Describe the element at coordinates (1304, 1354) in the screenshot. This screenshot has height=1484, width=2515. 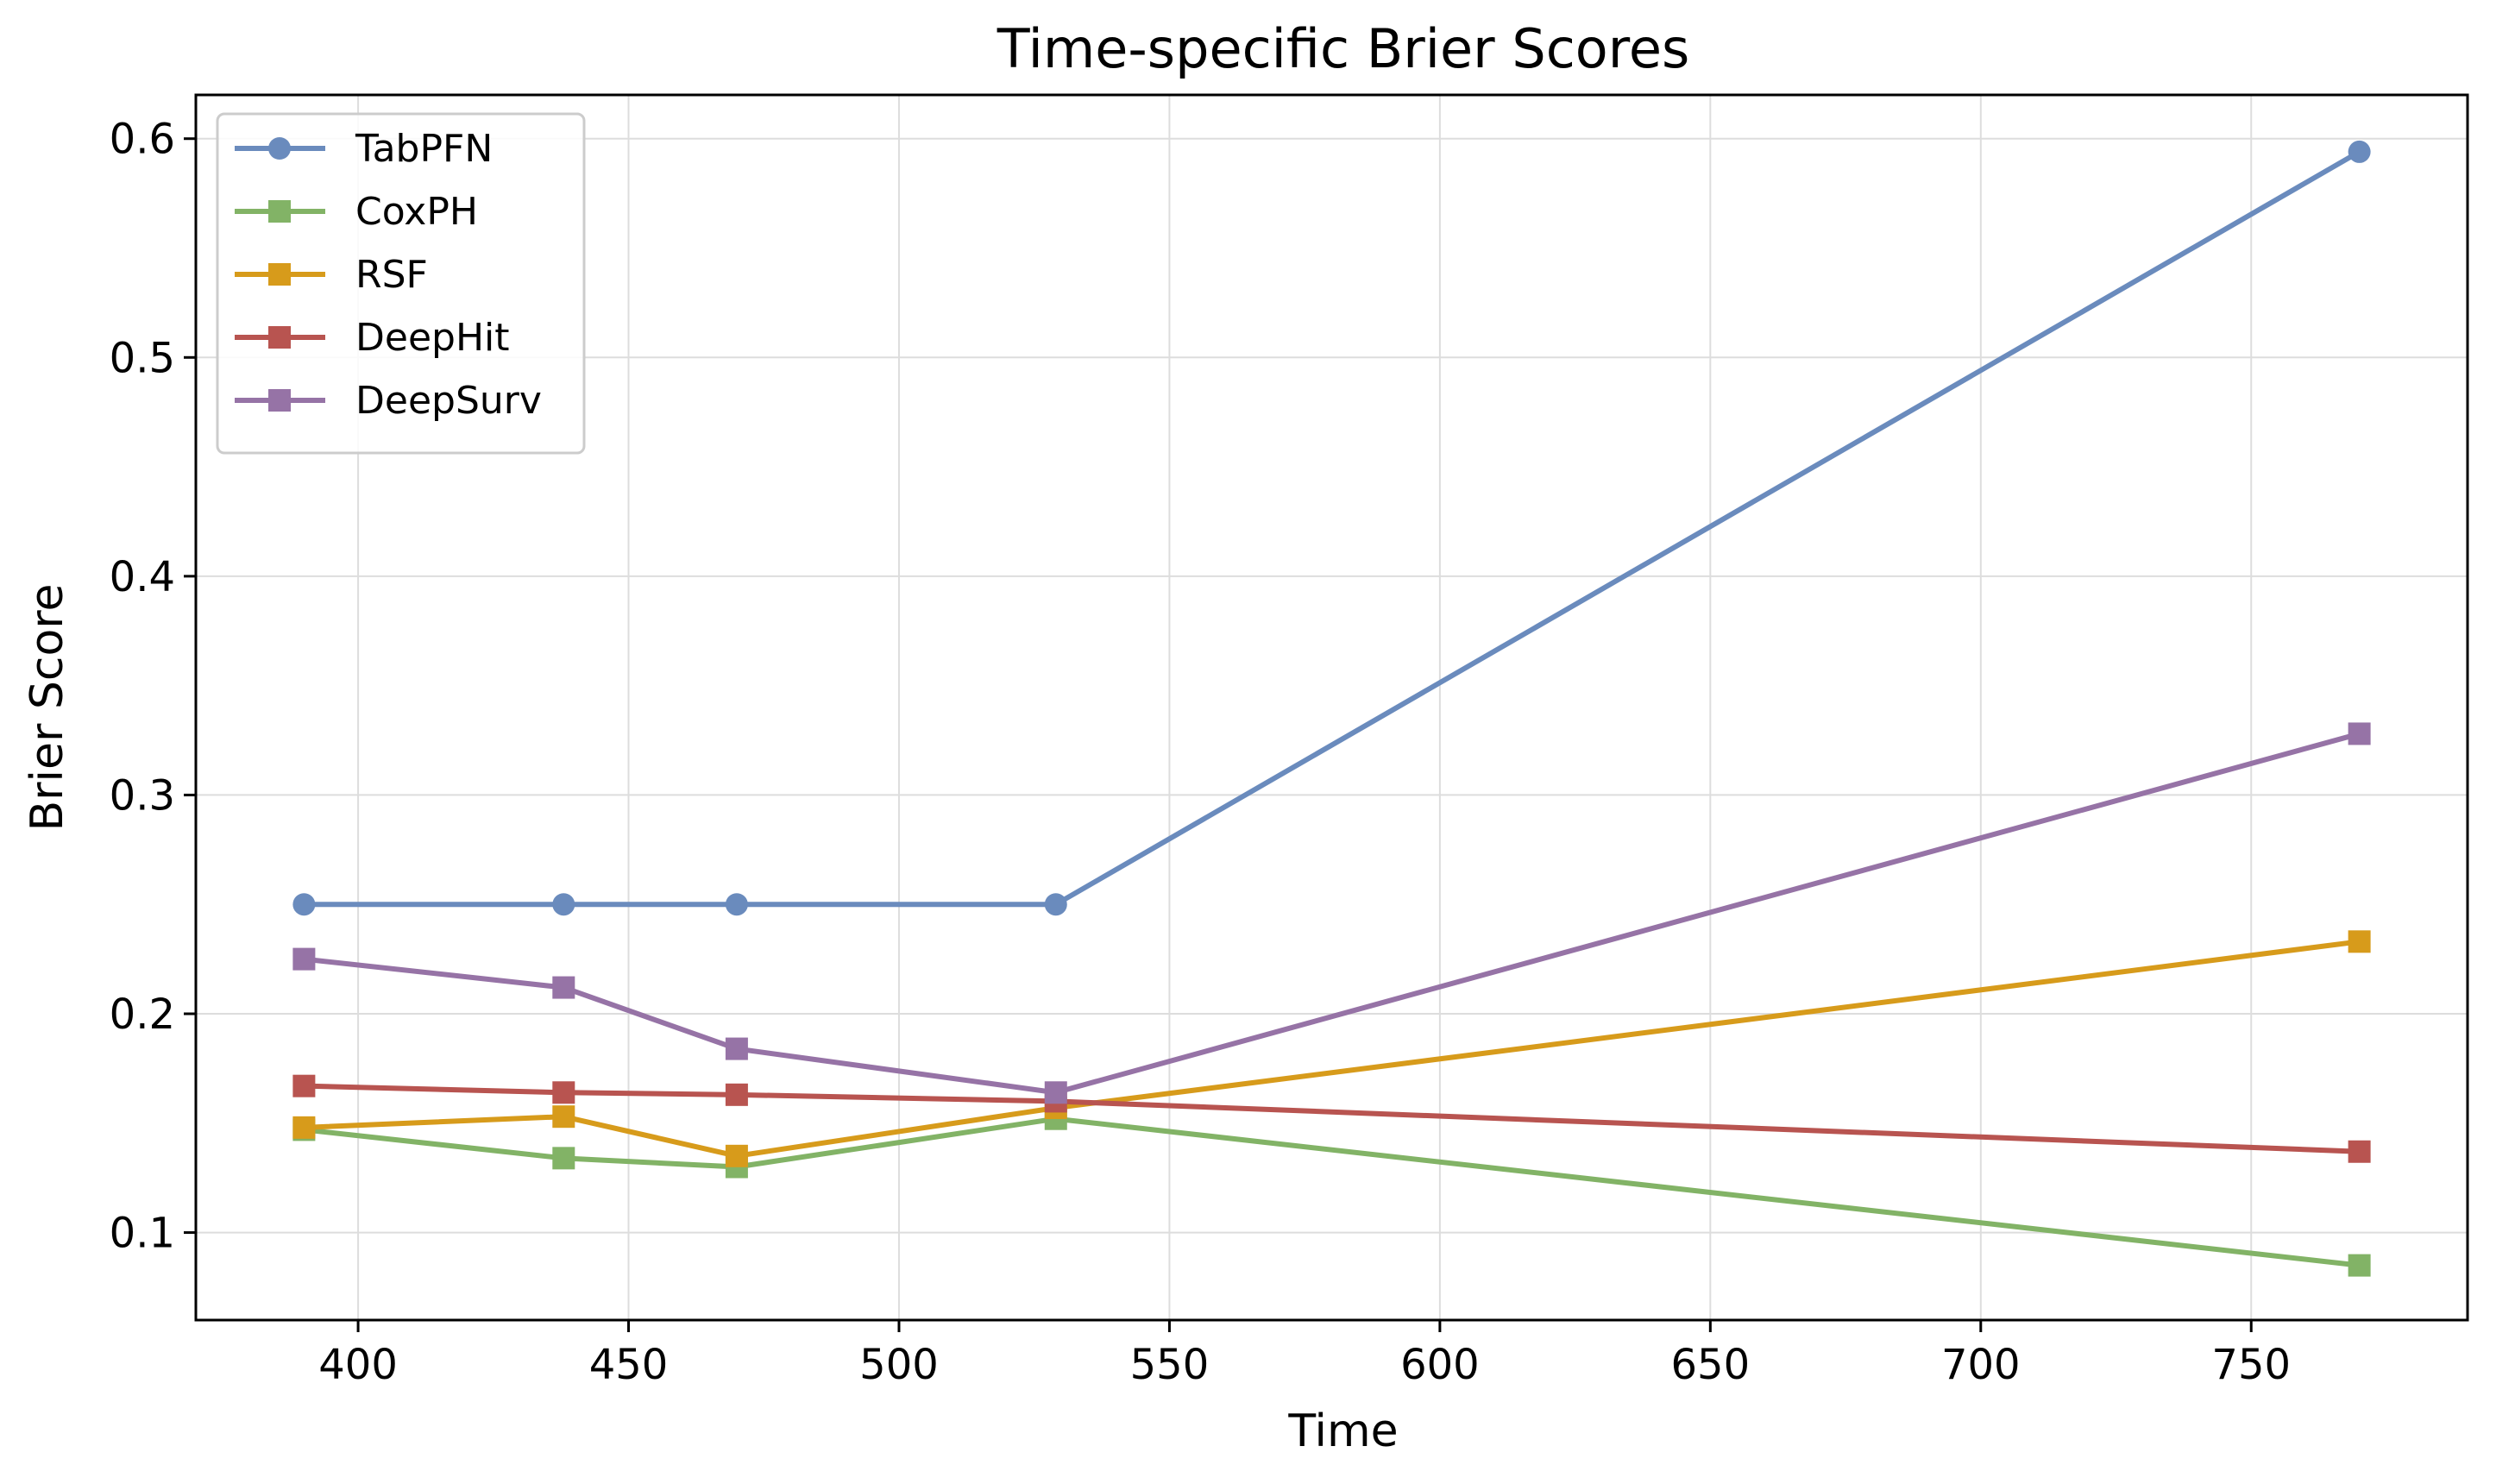
I see `x-axis: 400 450 500 550 600 650 700 750` at that location.